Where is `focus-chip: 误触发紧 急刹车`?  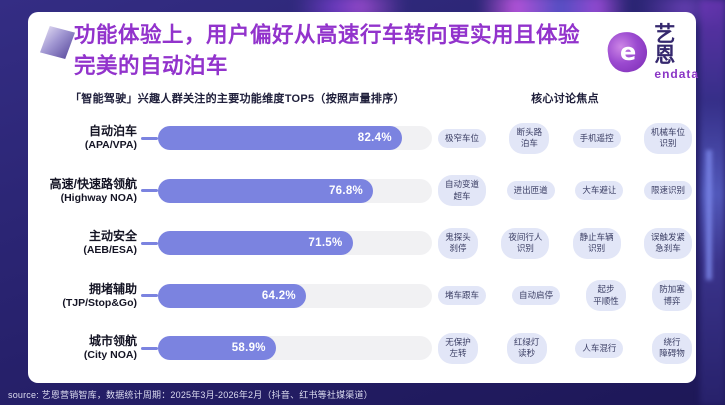 focus-chip: 误触发紧 急刹车 is located at coordinates (667, 243).